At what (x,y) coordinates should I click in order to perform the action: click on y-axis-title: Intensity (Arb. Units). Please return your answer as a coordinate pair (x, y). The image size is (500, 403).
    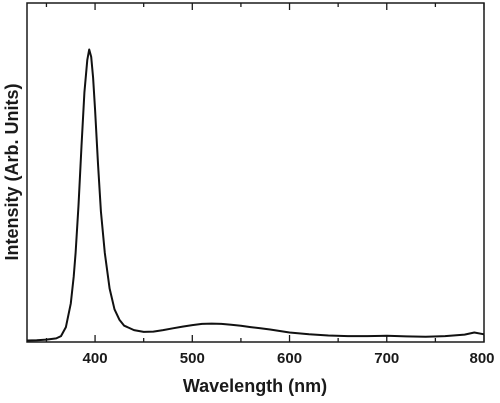
    Looking at the image, I should click on (12, 171).